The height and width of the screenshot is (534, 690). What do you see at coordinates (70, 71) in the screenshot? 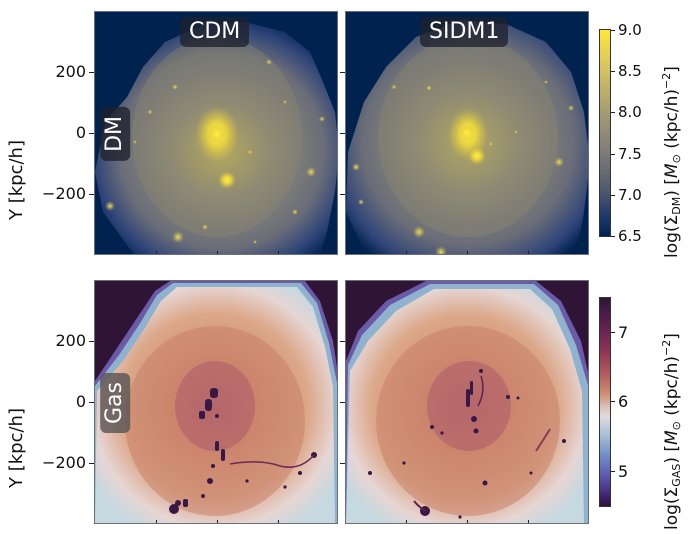
I see `ytick-200-top: 200` at bounding box center [70, 71].